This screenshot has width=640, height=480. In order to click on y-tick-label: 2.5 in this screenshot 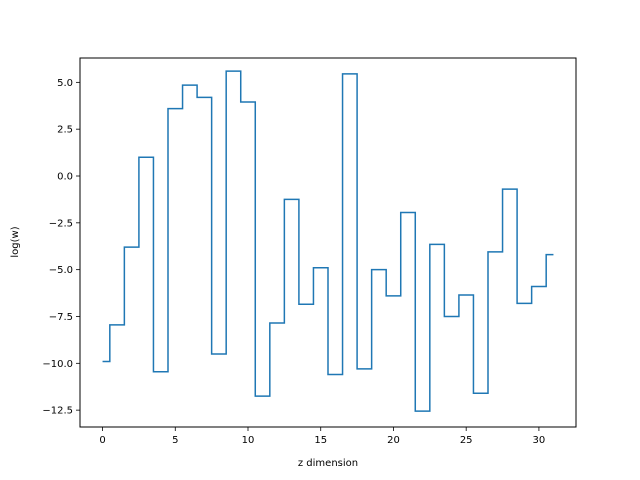, I will do `click(65, 130)`.